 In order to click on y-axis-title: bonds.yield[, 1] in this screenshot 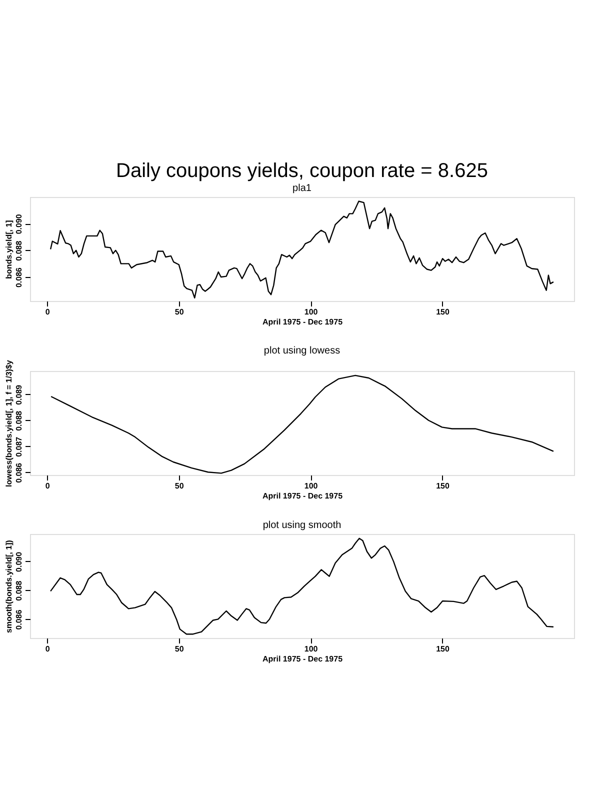, I will do `click(9, 249)`.